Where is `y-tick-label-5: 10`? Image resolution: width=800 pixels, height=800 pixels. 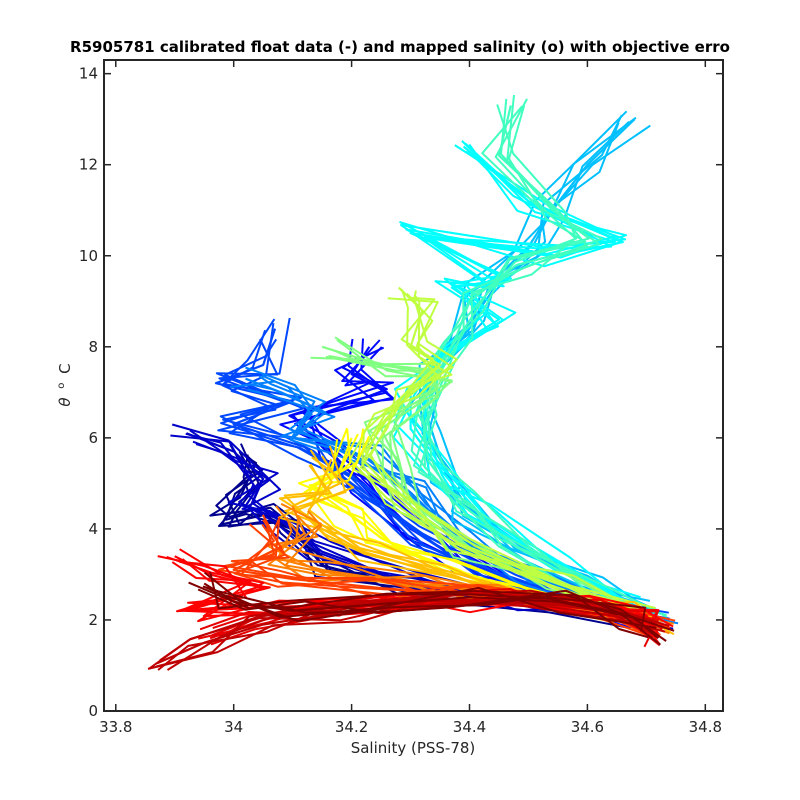 y-tick-label-5: 10 is located at coordinates (88, 256).